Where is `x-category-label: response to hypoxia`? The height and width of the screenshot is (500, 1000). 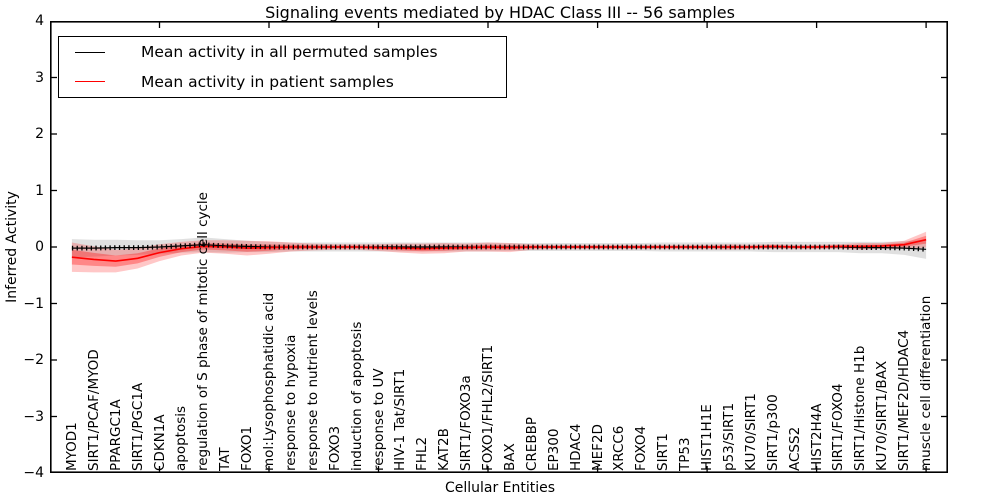 x-category-label: response to hypoxia is located at coordinates (290, 402).